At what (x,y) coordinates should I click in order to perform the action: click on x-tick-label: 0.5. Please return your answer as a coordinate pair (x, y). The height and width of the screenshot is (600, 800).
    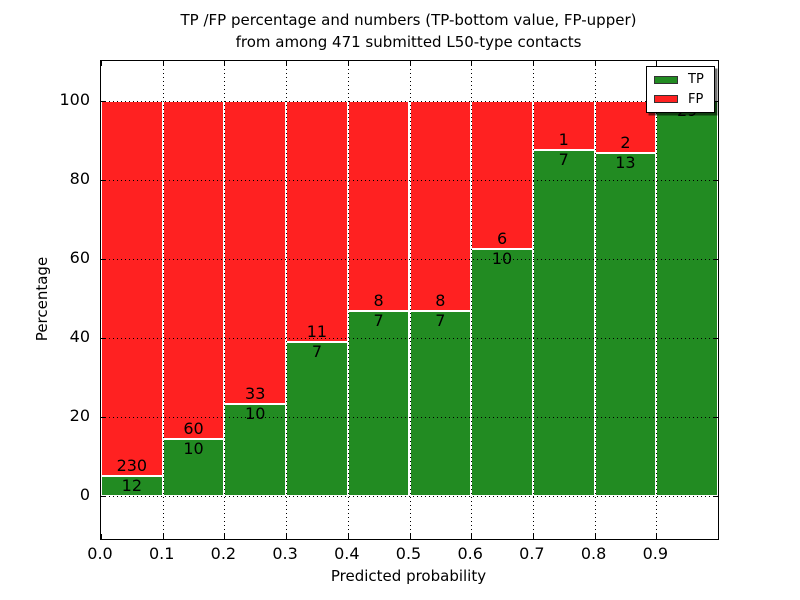
    Looking at the image, I should click on (408, 553).